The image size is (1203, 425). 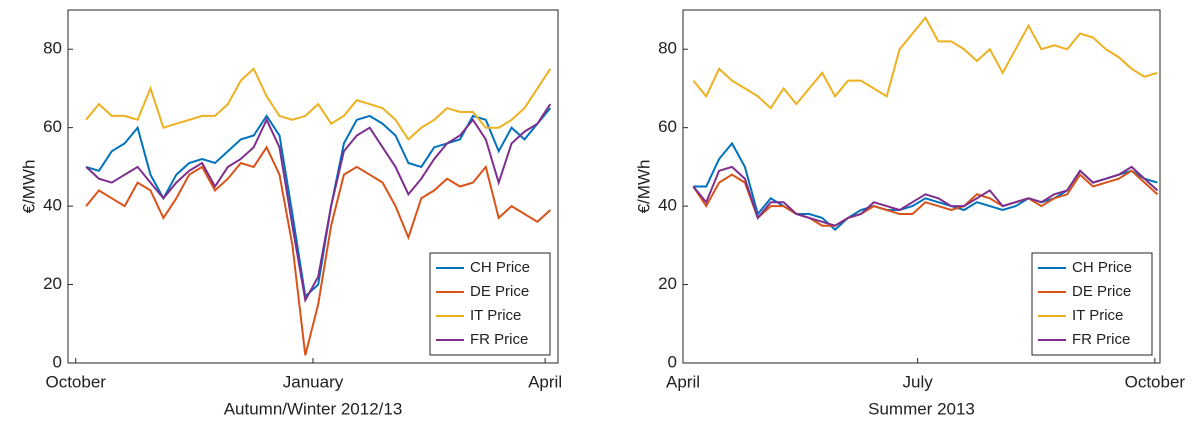 I want to click on x-axis-label: Summer 2013, so click(x=921, y=408).